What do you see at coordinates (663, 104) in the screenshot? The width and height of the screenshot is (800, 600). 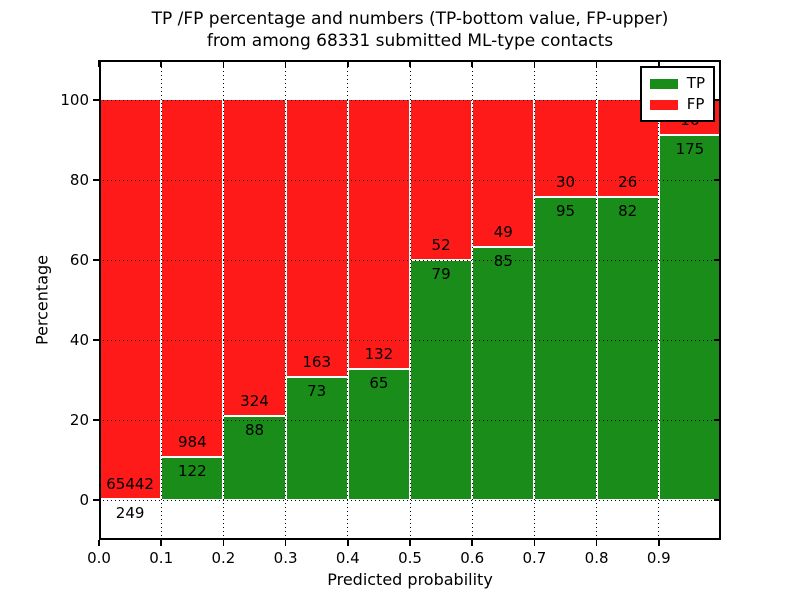 I see `legend-swatch-fp` at bounding box center [663, 104].